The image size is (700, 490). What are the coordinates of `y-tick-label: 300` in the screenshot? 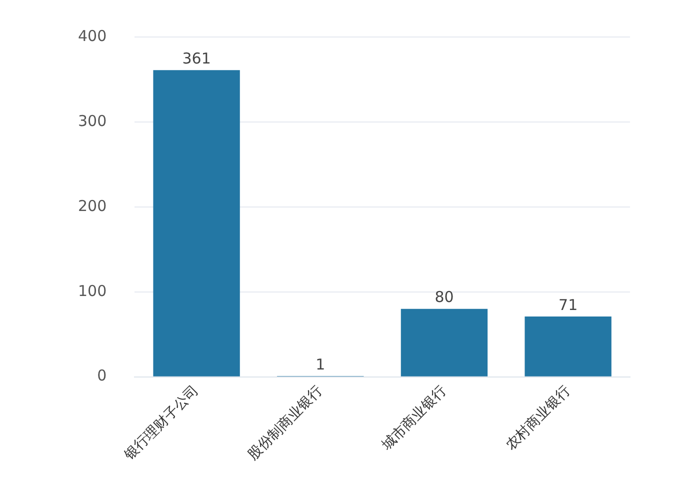 It's located at (92, 121).